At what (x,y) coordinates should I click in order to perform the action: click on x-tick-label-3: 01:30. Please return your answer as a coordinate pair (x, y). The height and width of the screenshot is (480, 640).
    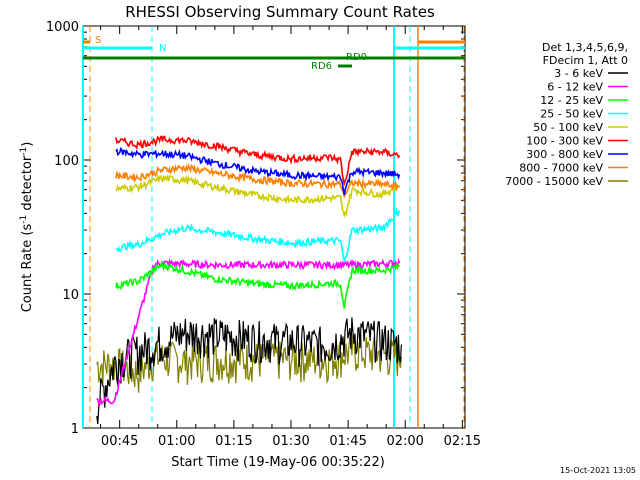
    Looking at the image, I should click on (290, 441).